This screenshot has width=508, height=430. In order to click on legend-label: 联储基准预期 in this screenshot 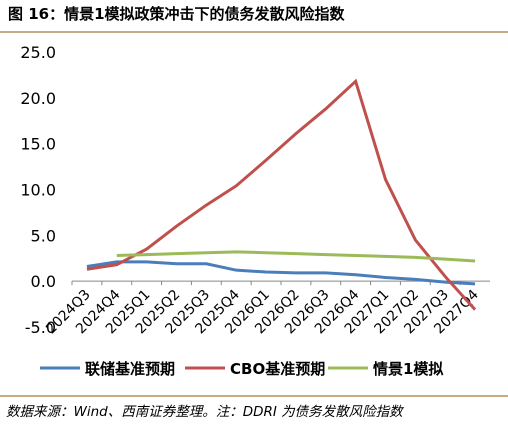, I will do `click(130, 369)`.